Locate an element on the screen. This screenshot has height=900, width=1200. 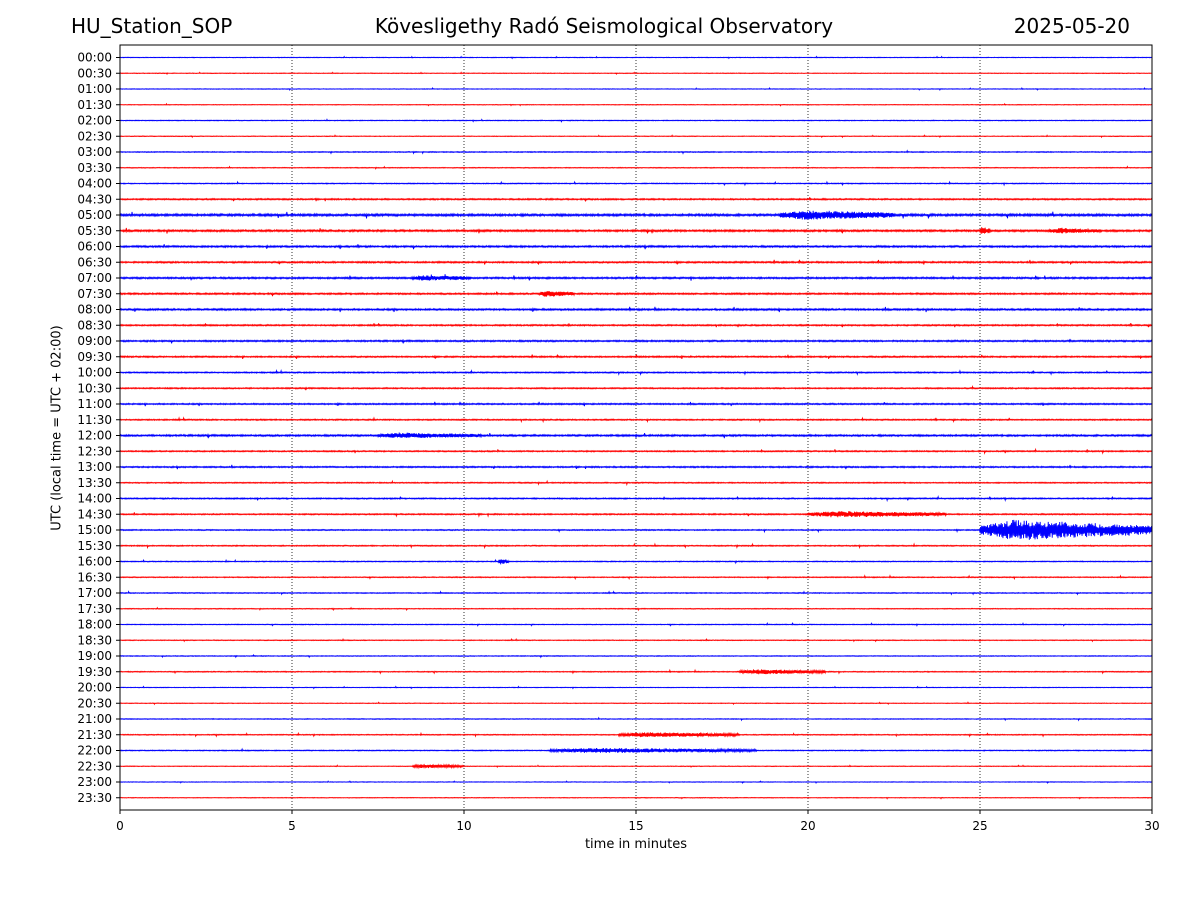
y-tick-label: 13:30 is located at coordinates (94, 483).